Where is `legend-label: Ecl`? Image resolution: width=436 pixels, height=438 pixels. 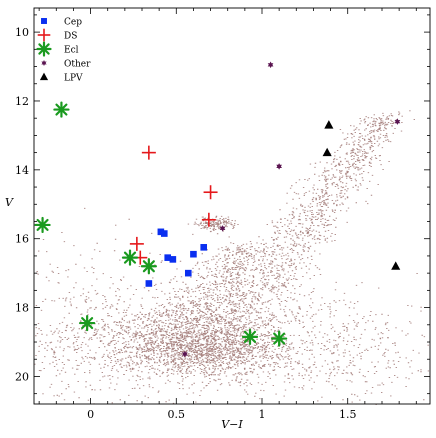
legend-label: Ecl is located at coordinates (71, 51).